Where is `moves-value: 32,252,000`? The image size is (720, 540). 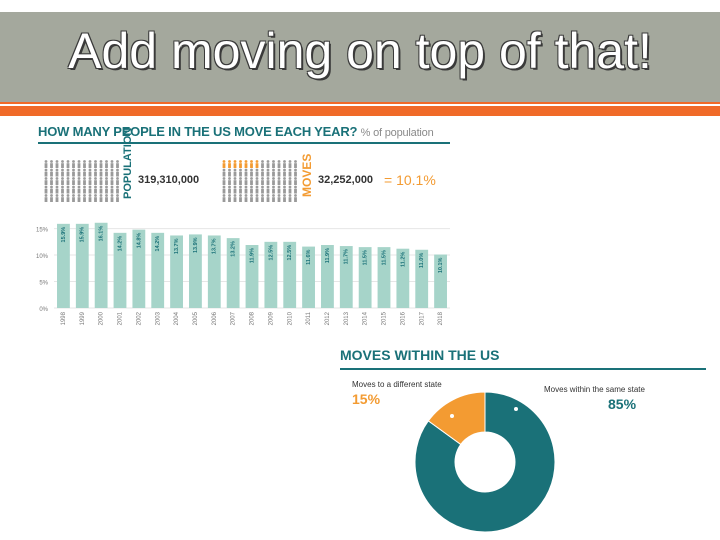
moves-value: 32,252,000 is located at coordinates (346, 180).